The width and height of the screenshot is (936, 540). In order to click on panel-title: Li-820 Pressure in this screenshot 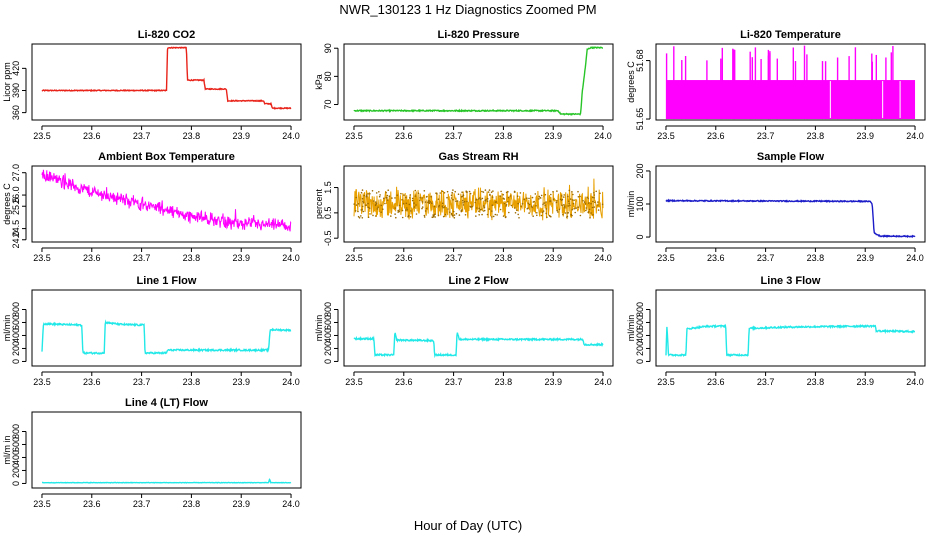, I will do `click(479, 35)`.